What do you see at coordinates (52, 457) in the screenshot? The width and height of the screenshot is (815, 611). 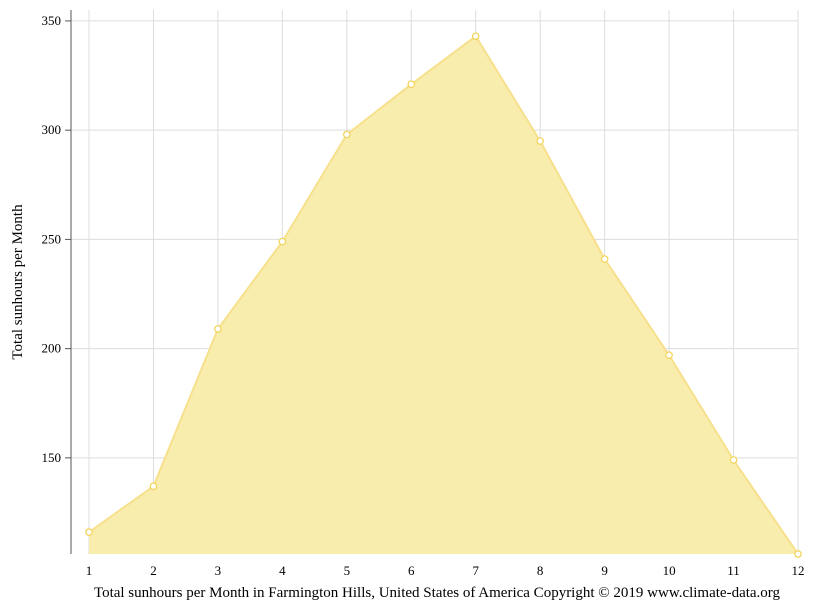 I see `y-tick-label: 150` at bounding box center [52, 457].